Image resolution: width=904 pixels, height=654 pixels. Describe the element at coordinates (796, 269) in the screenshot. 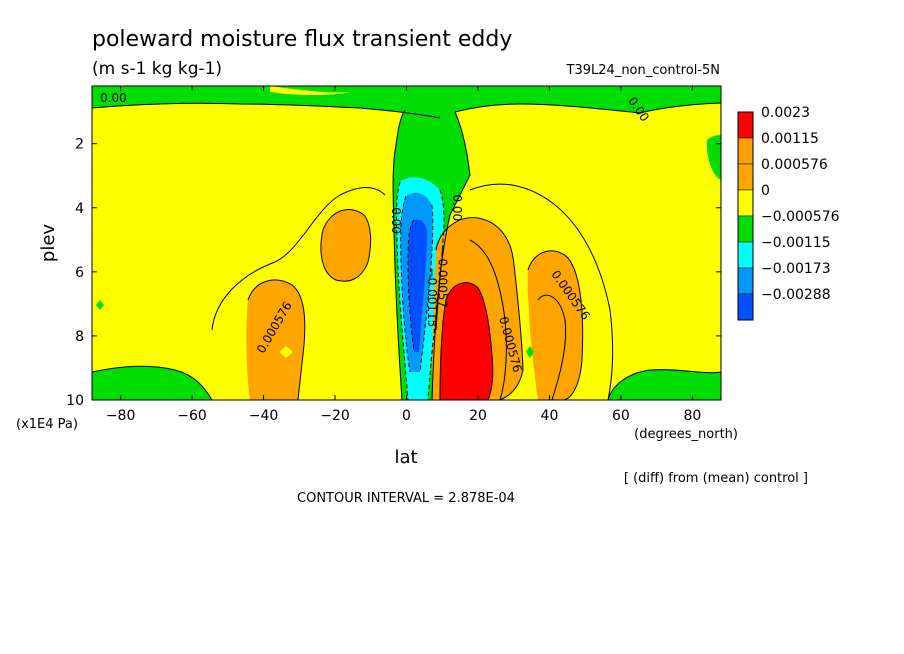

I see `legend-label: −0.00173` at that location.